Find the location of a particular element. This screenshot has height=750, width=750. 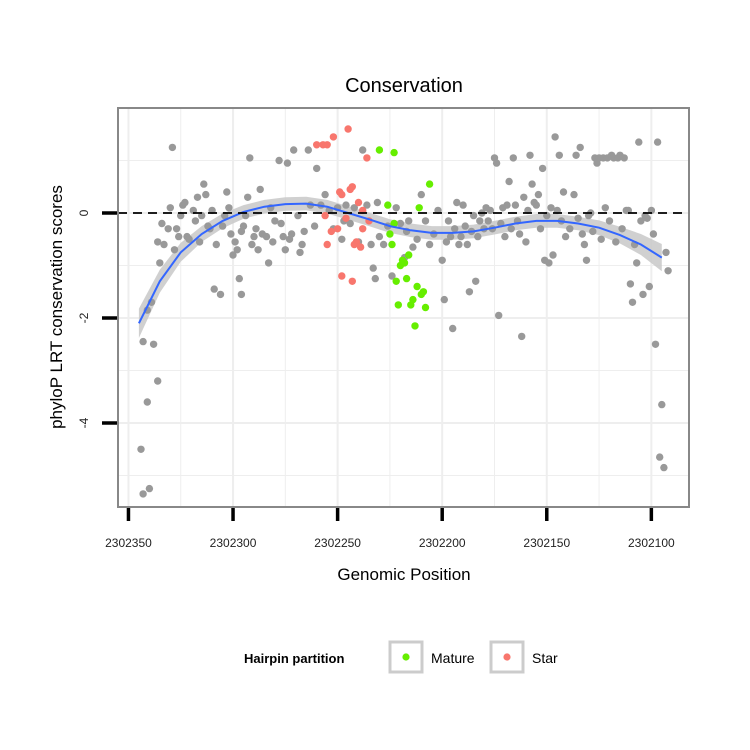

legend-item-mature: Mature is located at coordinates (431, 657).